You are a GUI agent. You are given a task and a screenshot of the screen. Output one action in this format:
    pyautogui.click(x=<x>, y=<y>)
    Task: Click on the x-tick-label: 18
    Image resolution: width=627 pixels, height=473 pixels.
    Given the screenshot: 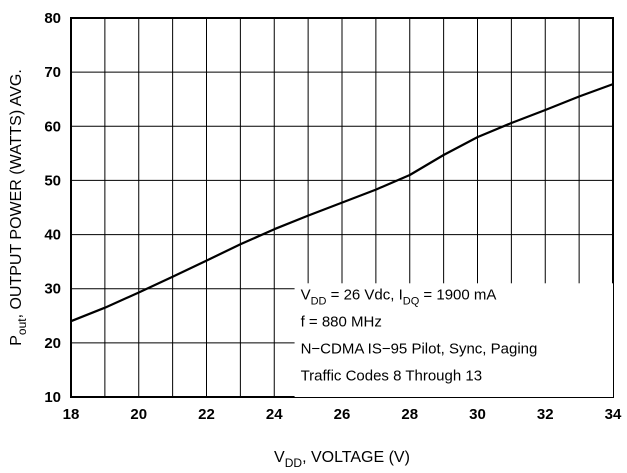 What is the action you would take?
    pyautogui.click(x=71, y=414)
    